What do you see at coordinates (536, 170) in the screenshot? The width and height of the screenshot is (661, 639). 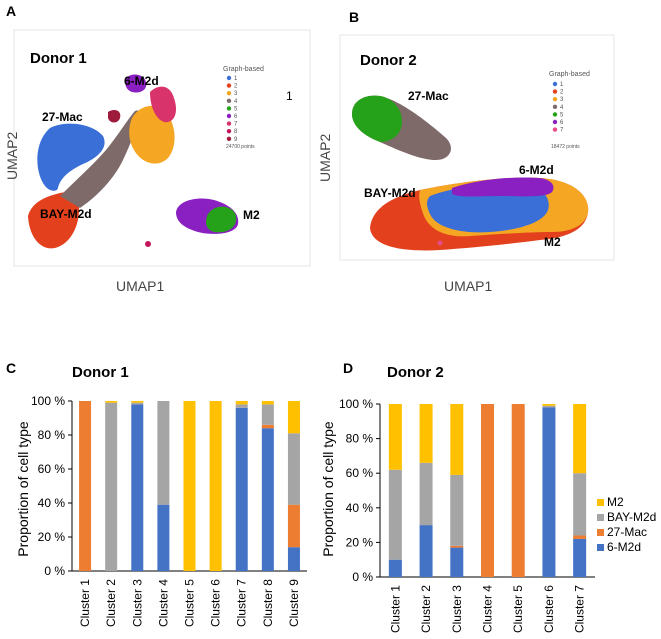 I see `umap-b-label-6m2d: 6-M2d` at bounding box center [536, 170].